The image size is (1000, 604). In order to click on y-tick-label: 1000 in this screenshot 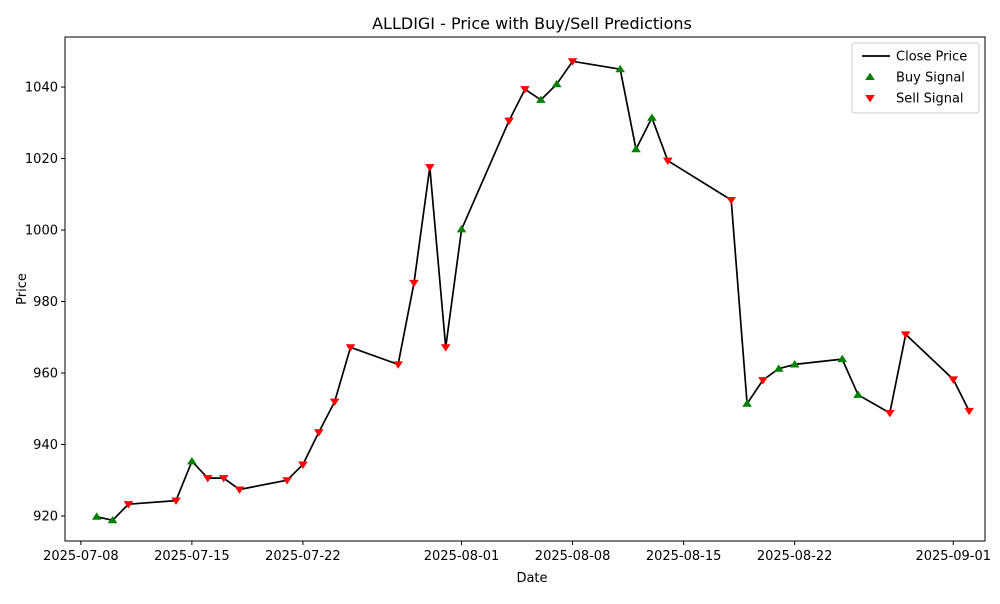, I will do `click(41, 231)`.